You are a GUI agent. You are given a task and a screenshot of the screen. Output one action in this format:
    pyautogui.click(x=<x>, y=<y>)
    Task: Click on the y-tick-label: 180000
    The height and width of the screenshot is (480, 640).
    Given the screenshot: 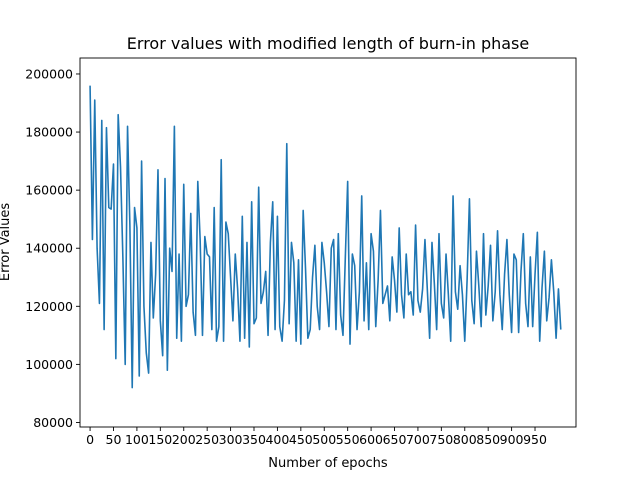 What is the action you would take?
    pyautogui.click(x=49, y=132)
    